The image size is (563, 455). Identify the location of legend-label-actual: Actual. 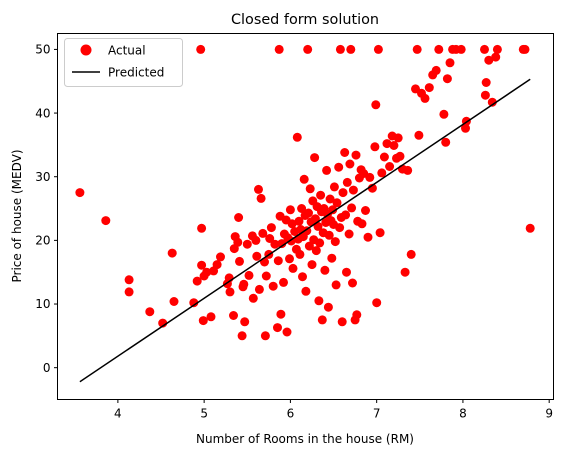
(127, 51).